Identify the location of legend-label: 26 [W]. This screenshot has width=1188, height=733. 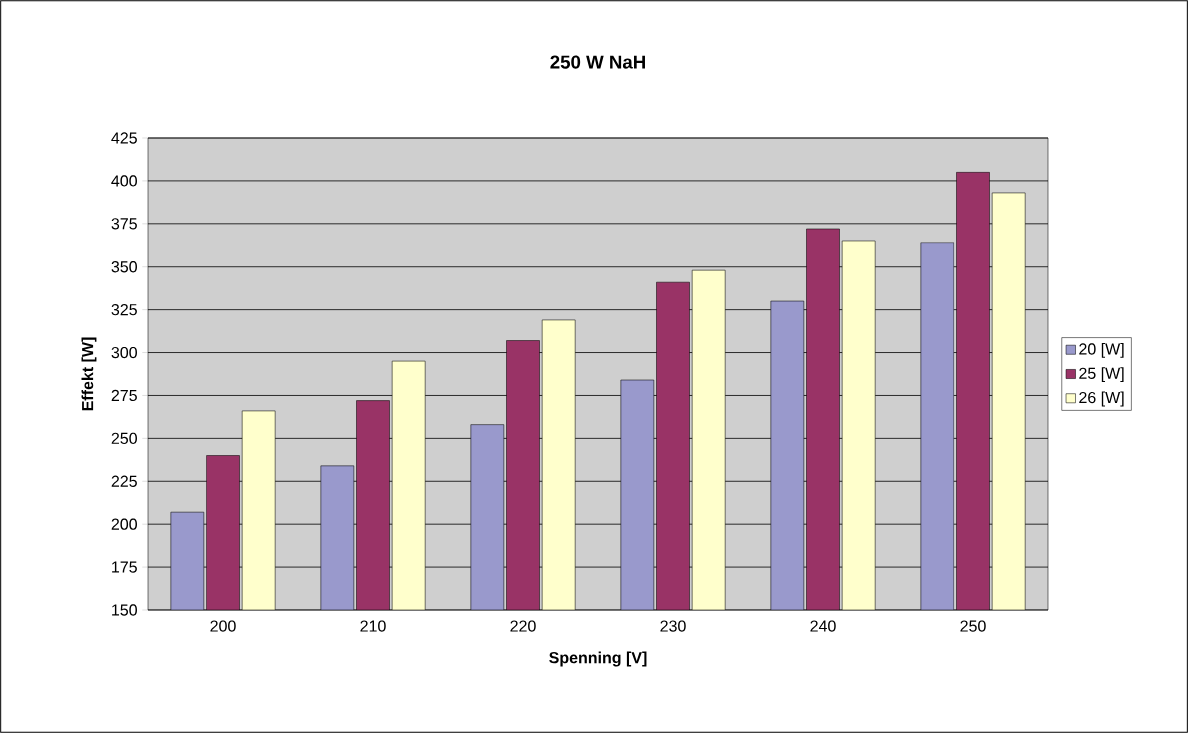
(1101, 399).